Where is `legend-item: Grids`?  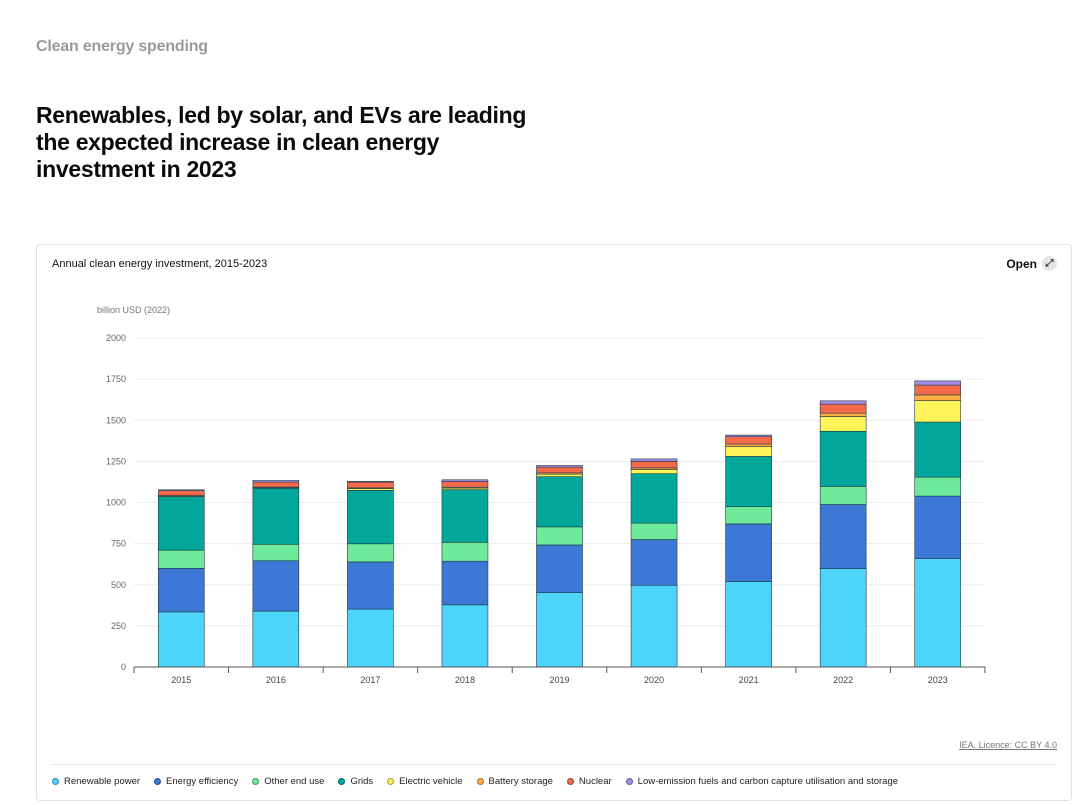
legend-item: Grids is located at coordinates (355, 781).